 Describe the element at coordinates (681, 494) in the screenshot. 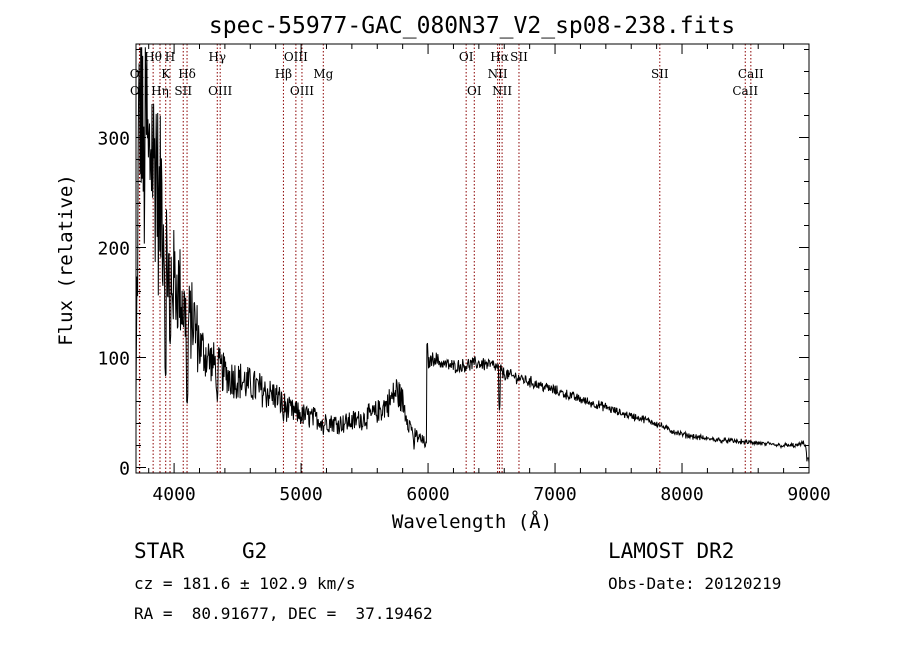

I see `x-tick-label: 8000` at that location.